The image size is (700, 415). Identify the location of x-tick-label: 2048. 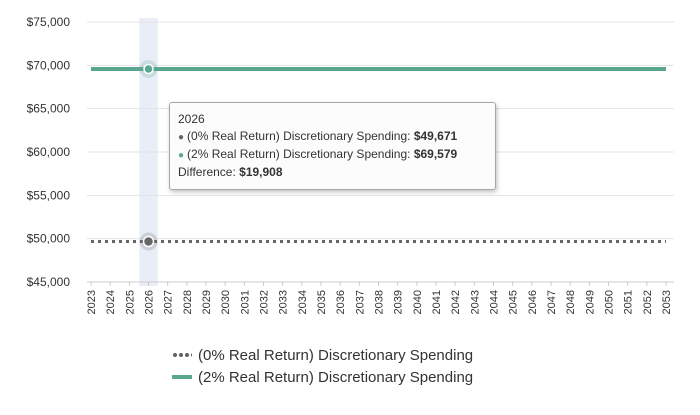
(571, 302).